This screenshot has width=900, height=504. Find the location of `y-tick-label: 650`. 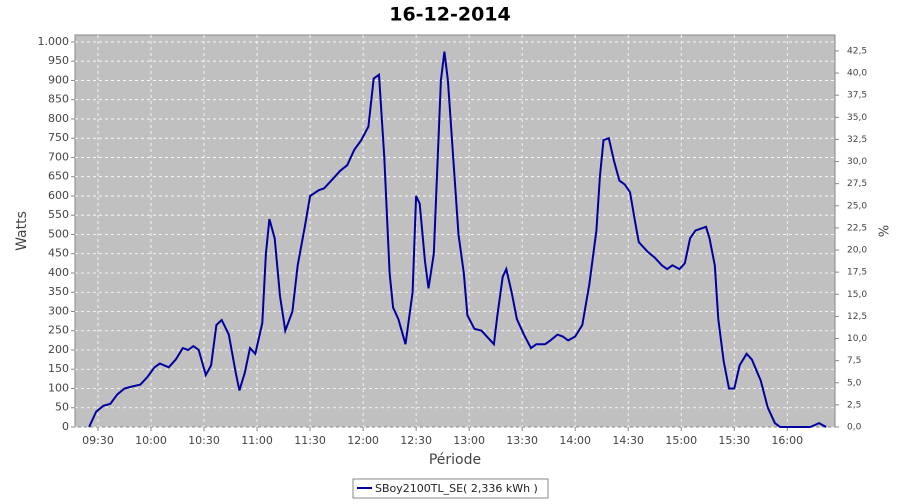

y-tick-label: 650 is located at coordinates (58, 176).